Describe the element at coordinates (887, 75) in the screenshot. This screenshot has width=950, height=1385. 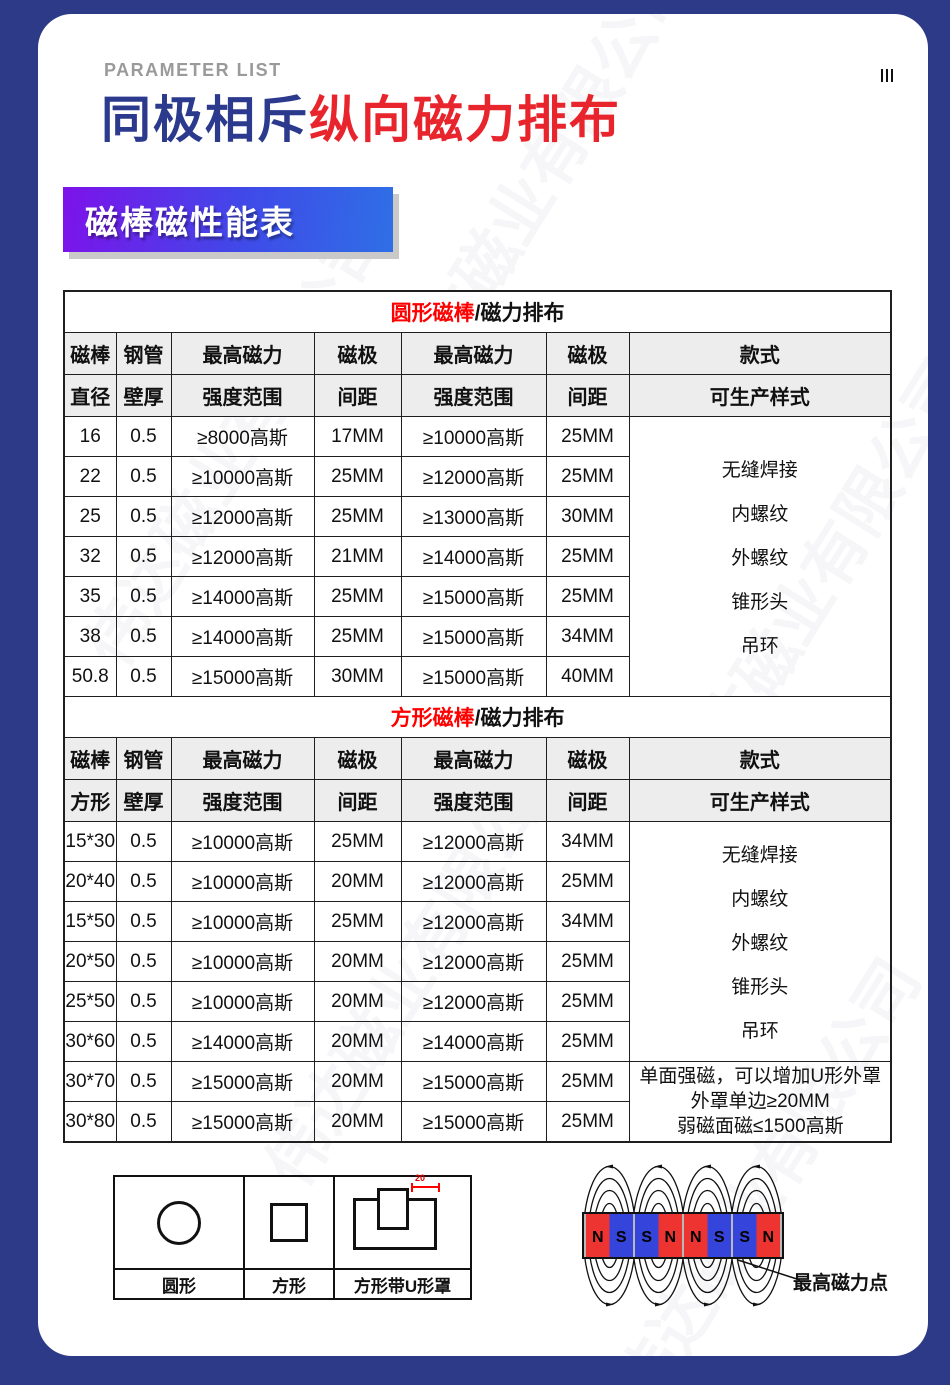
I see `page-marker-icon` at that location.